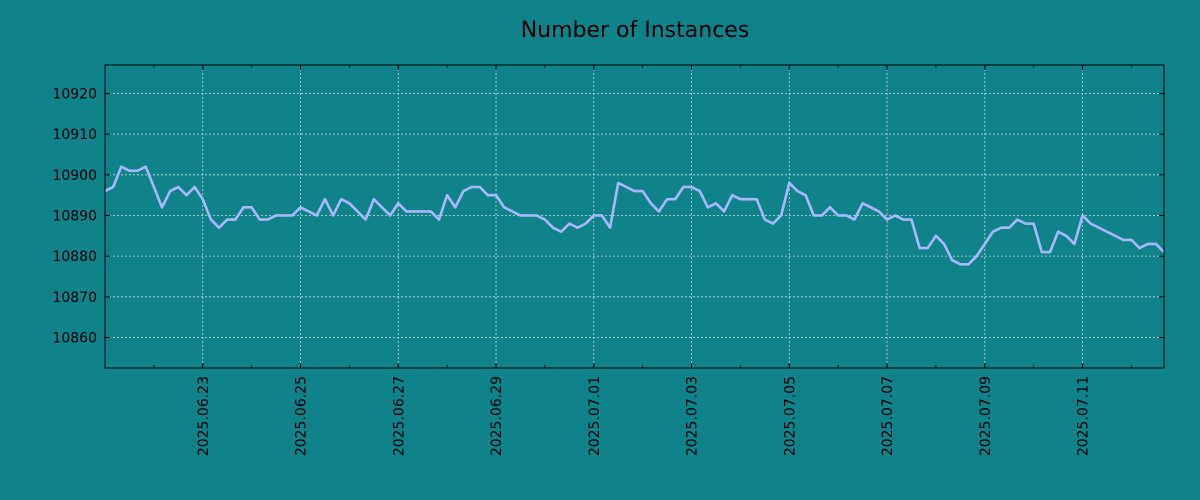 Image resolution: width=1200 pixels, height=500 pixels. Describe the element at coordinates (595, 416) in the screenshot. I see `x-tick-label: 2025.07.01` at that location.